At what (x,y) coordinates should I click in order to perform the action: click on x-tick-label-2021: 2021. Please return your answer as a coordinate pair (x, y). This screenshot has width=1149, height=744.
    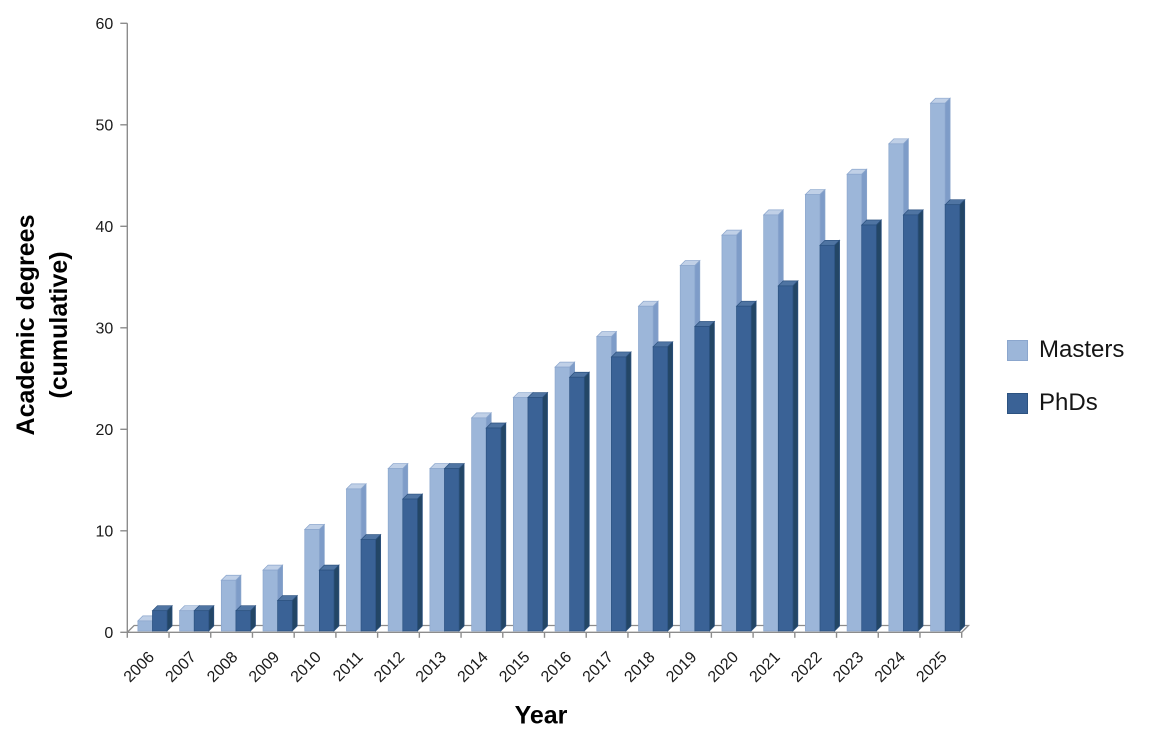
    Looking at the image, I should click on (765, 667).